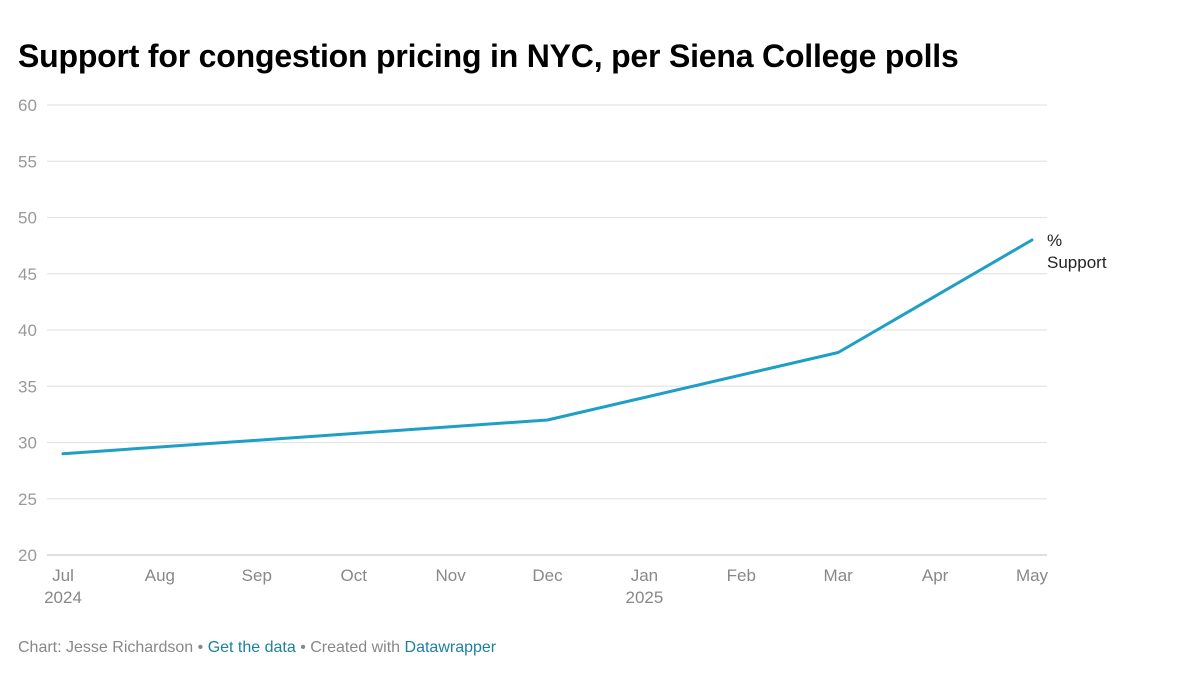 Image resolution: width=1192 pixels, height=679 pixels. What do you see at coordinates (450, 575) in the screenshot?
I see `x-tick-label: Nov` at bounding box center [450, 575].